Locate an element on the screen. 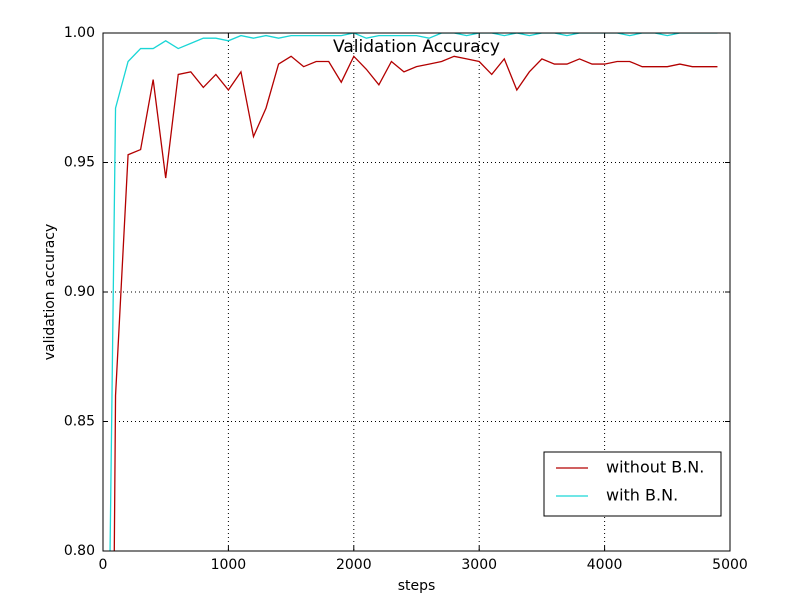 The height and width of the screenshot is (612, 812). x-tick-label: 1000 is located at coordinates (229, 565).